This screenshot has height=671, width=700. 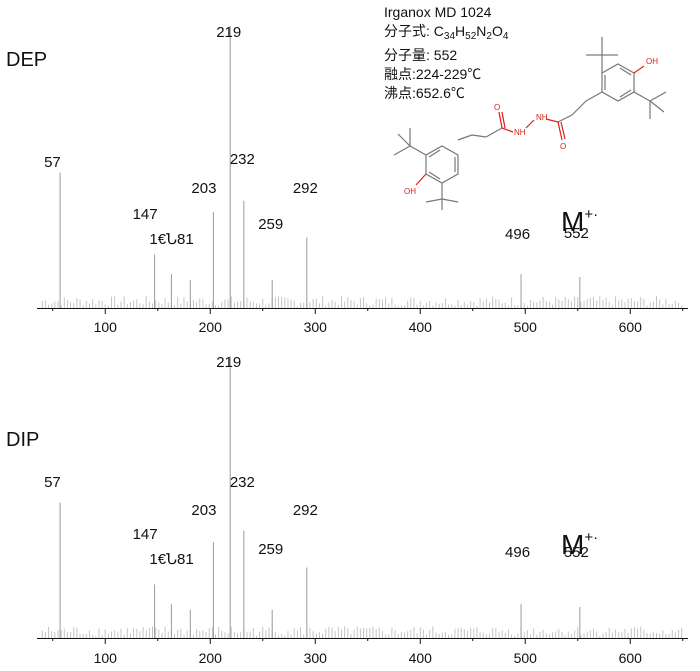 I want to click on formula-element: C, so click(x=438, y=31).